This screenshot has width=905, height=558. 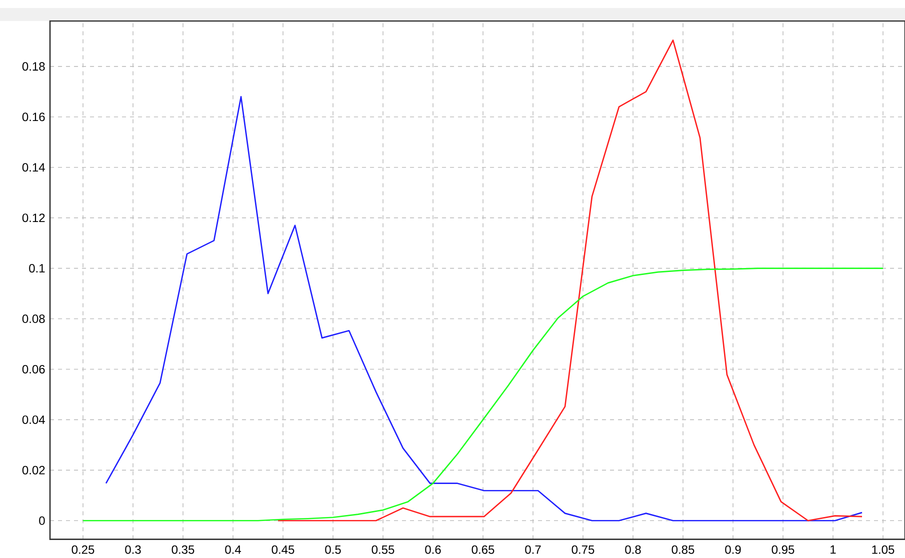 I want to click on y-tick-label: 0.02, so click(x=33, y=470).